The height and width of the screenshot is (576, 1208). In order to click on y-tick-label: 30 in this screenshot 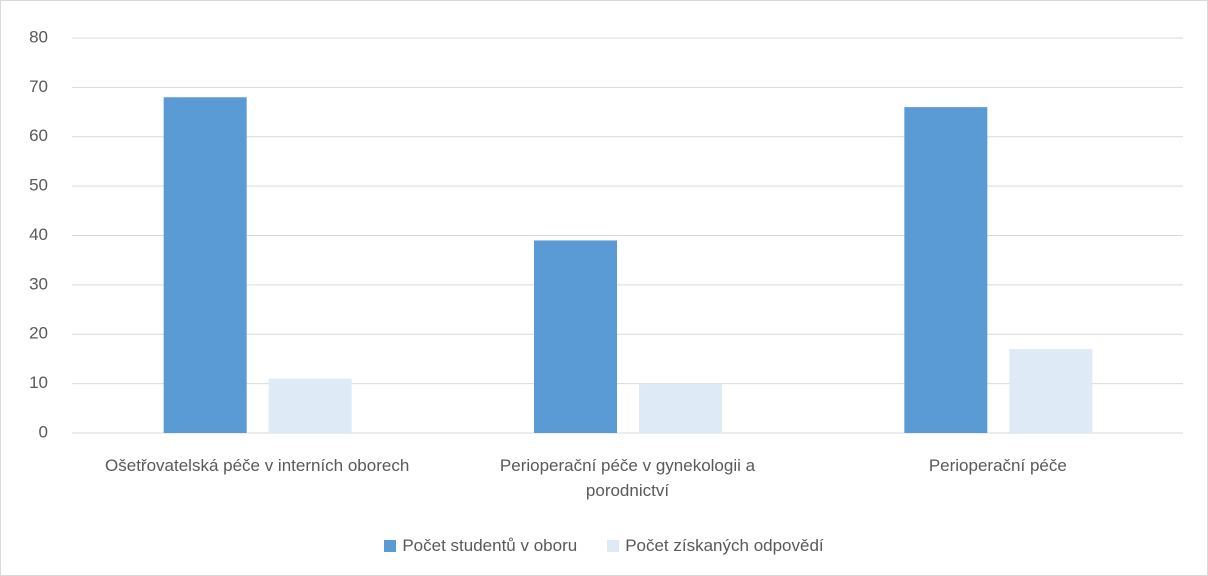, I will do `click(38, 283)`.